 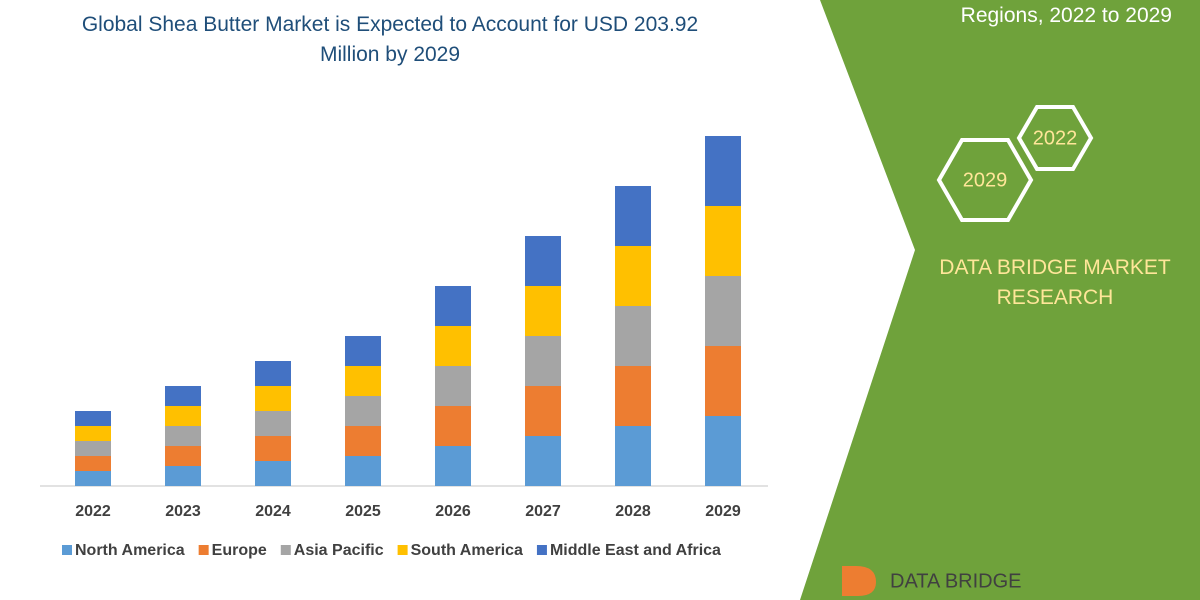 What do you see at coordinates (130, 550) in the screenshot?
I see `legend-label: North America` at bounding box center [130, 550].